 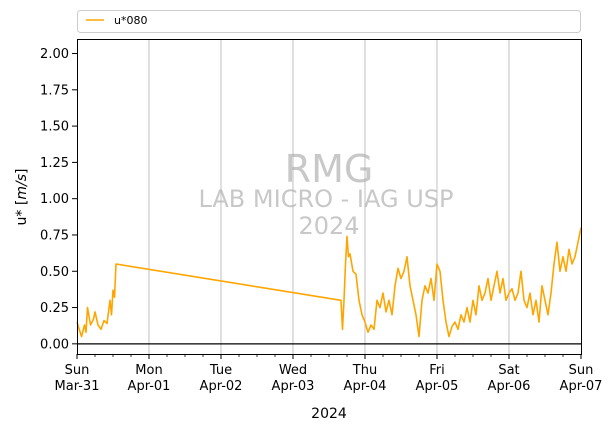 I want to click on x-axis-label: 2024, so click(x=329, y=414).